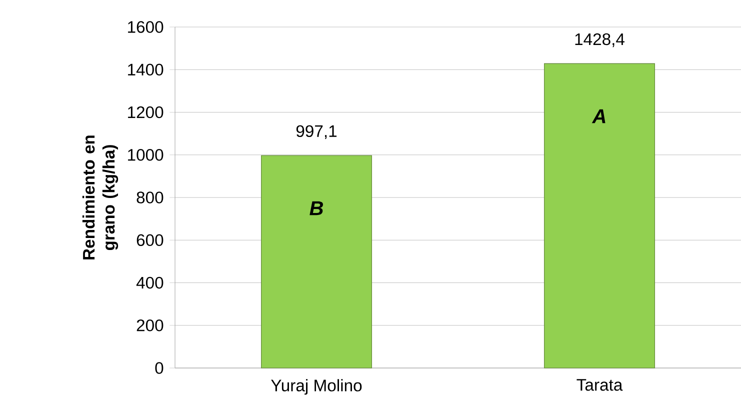 The image size is (741, 412). What do you see at coordinates (159, 368) in the screenshot?
I see `y-tick-label: 0` at bounding box center [159, 368].